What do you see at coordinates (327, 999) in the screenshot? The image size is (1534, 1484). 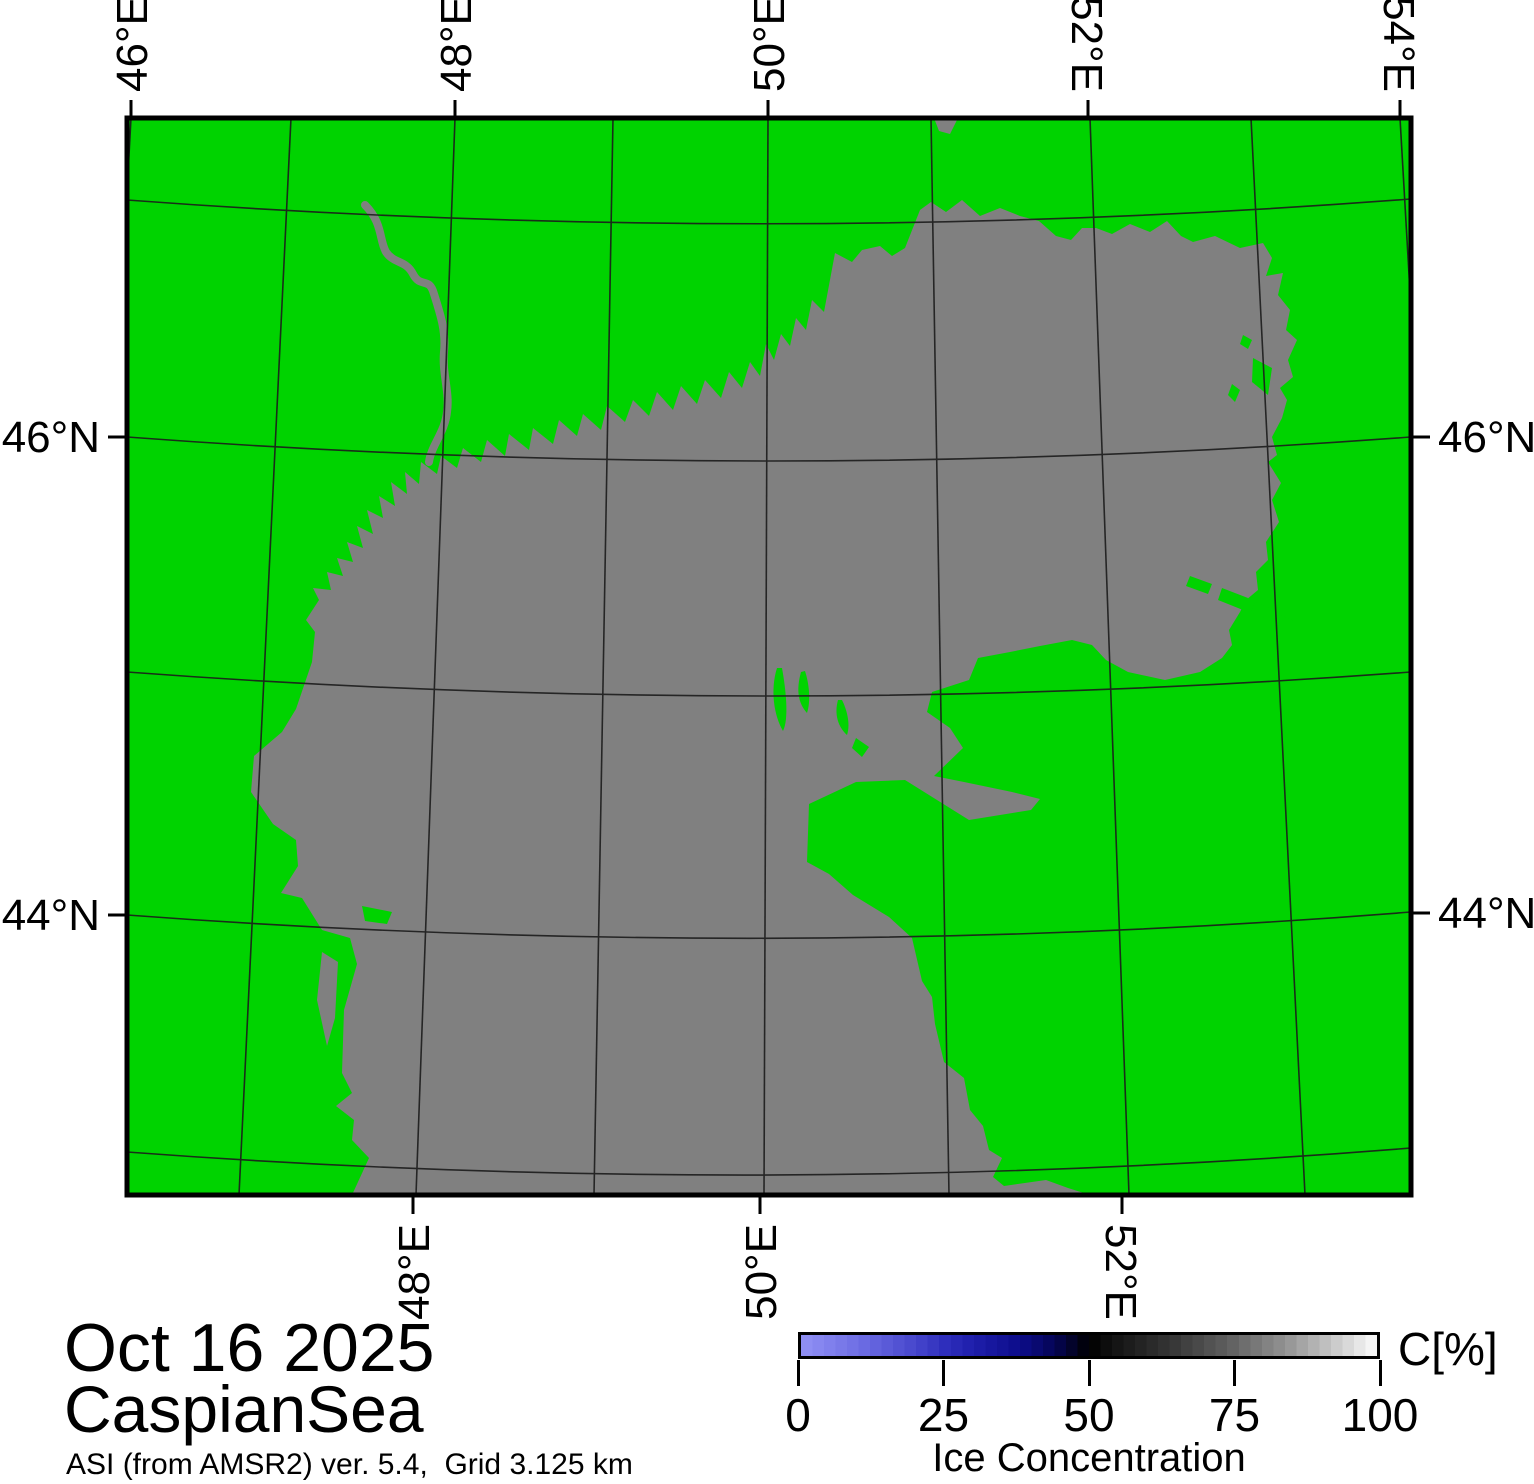 I see `sea-patch` at bounding box center [327, 999].